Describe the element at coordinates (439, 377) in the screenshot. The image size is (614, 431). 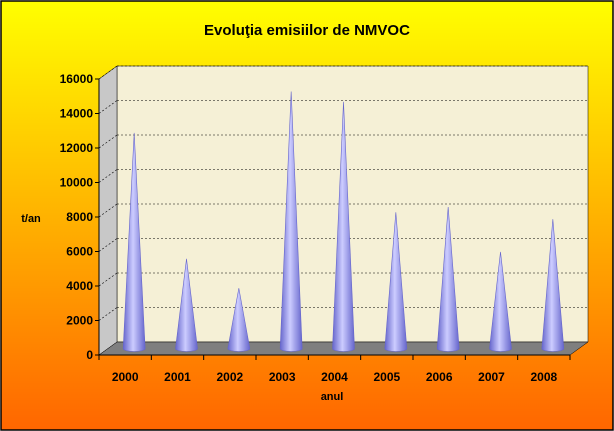
I see `x-tick-label: 2006` at that location.